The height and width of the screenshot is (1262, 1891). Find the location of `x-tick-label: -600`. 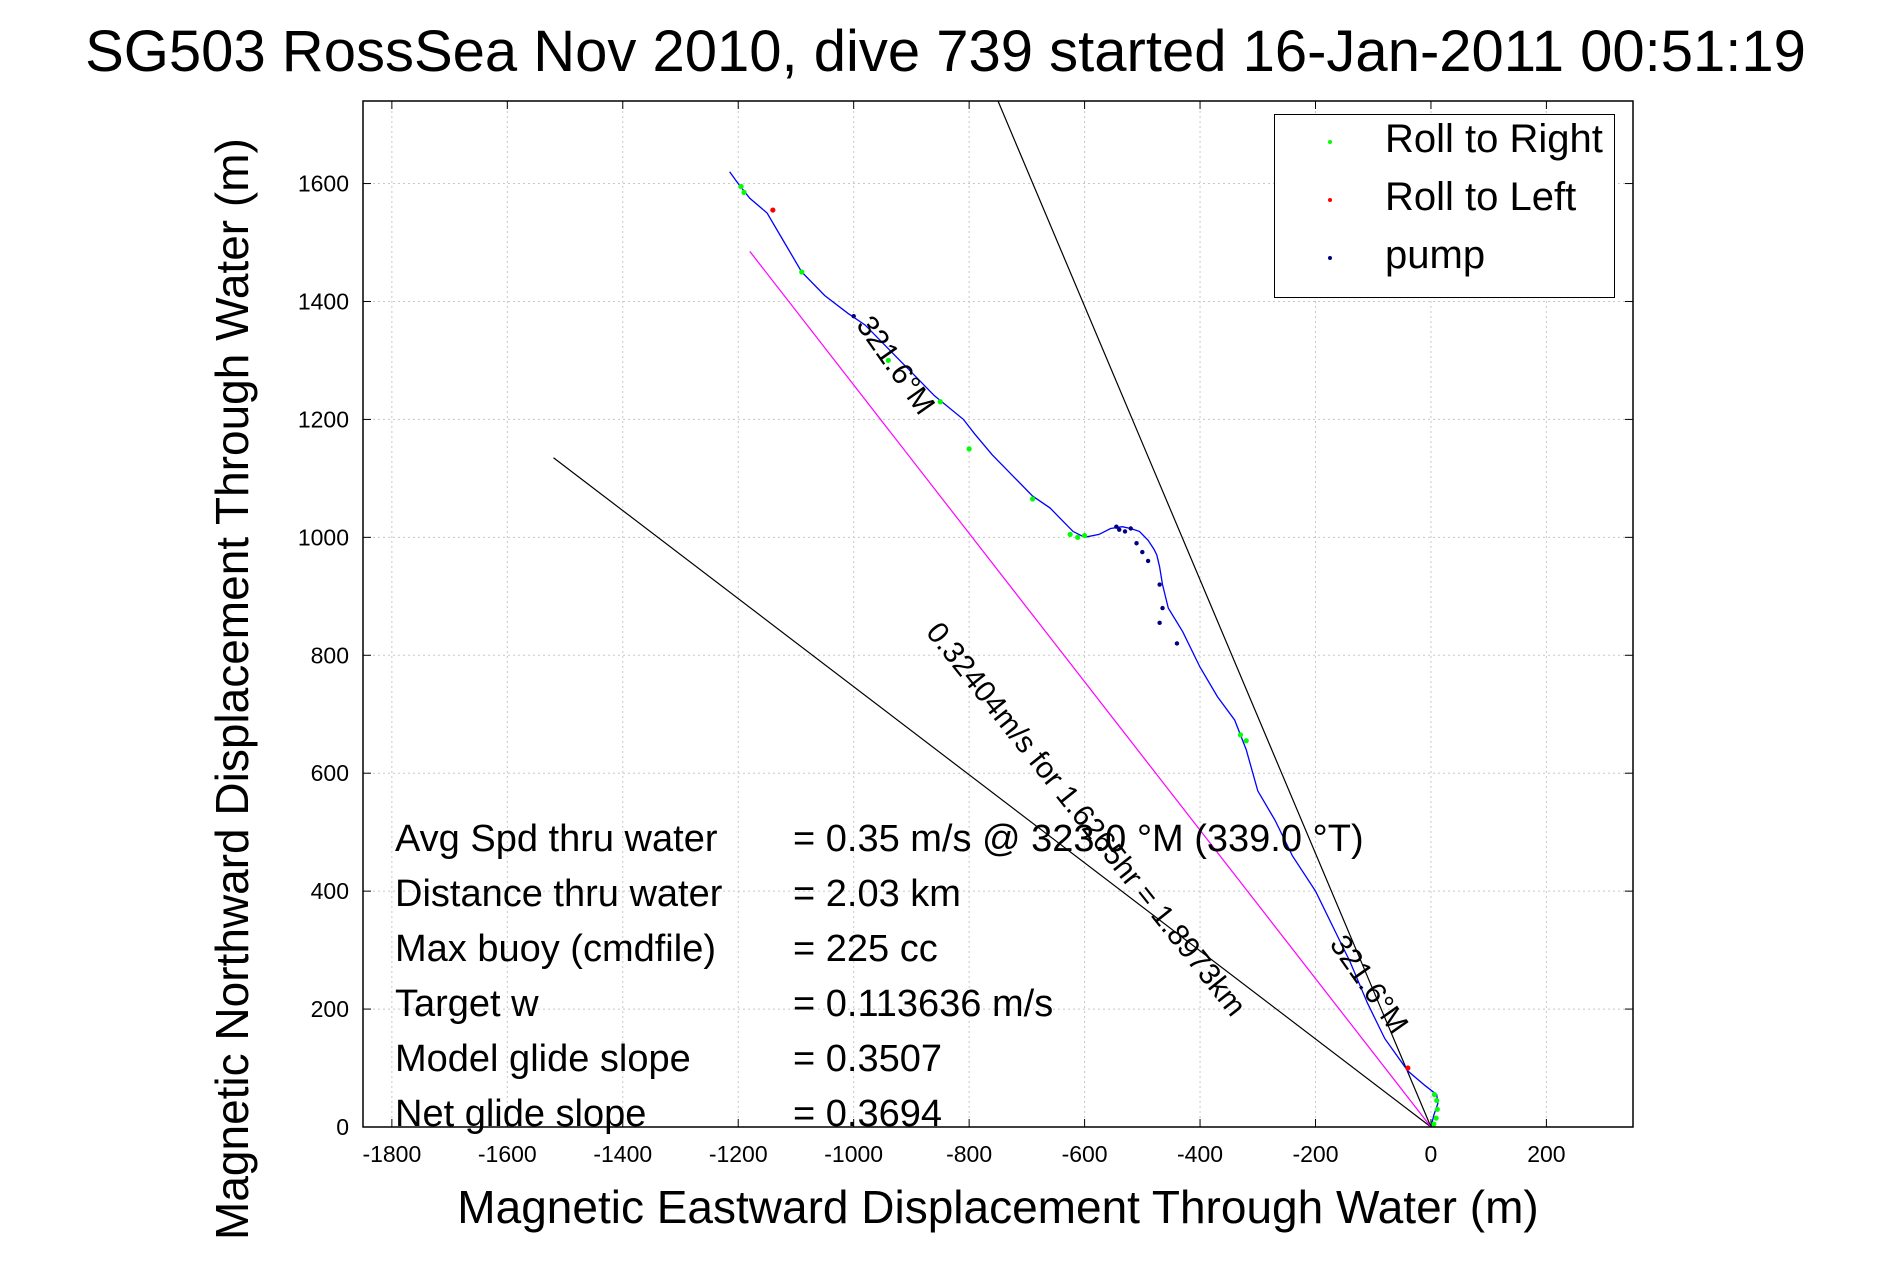

x-tick-label: -600 is located at coordinates (1085, 1154).